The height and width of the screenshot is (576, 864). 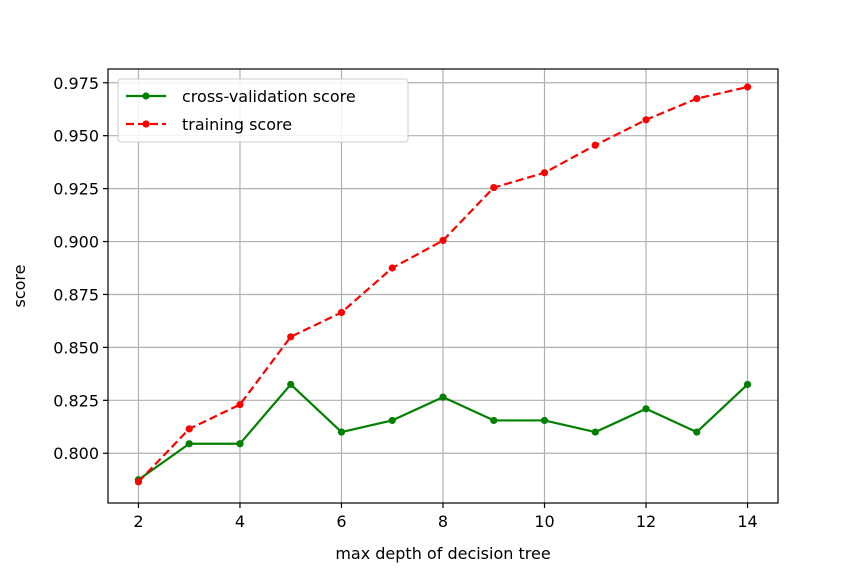 What do you see at coordinates (237, 124) in the screenshot?
I see `legend-training-score-label: training score` at bounding box center [237, 124].